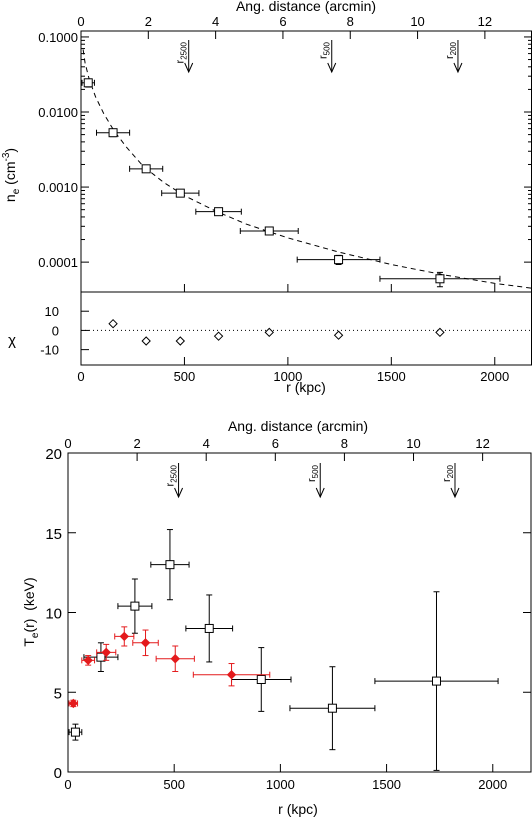 Image resolution: width=532 pixels, height=821 pixels. I want to click on y-tick-label: 0, so click(58, 773).